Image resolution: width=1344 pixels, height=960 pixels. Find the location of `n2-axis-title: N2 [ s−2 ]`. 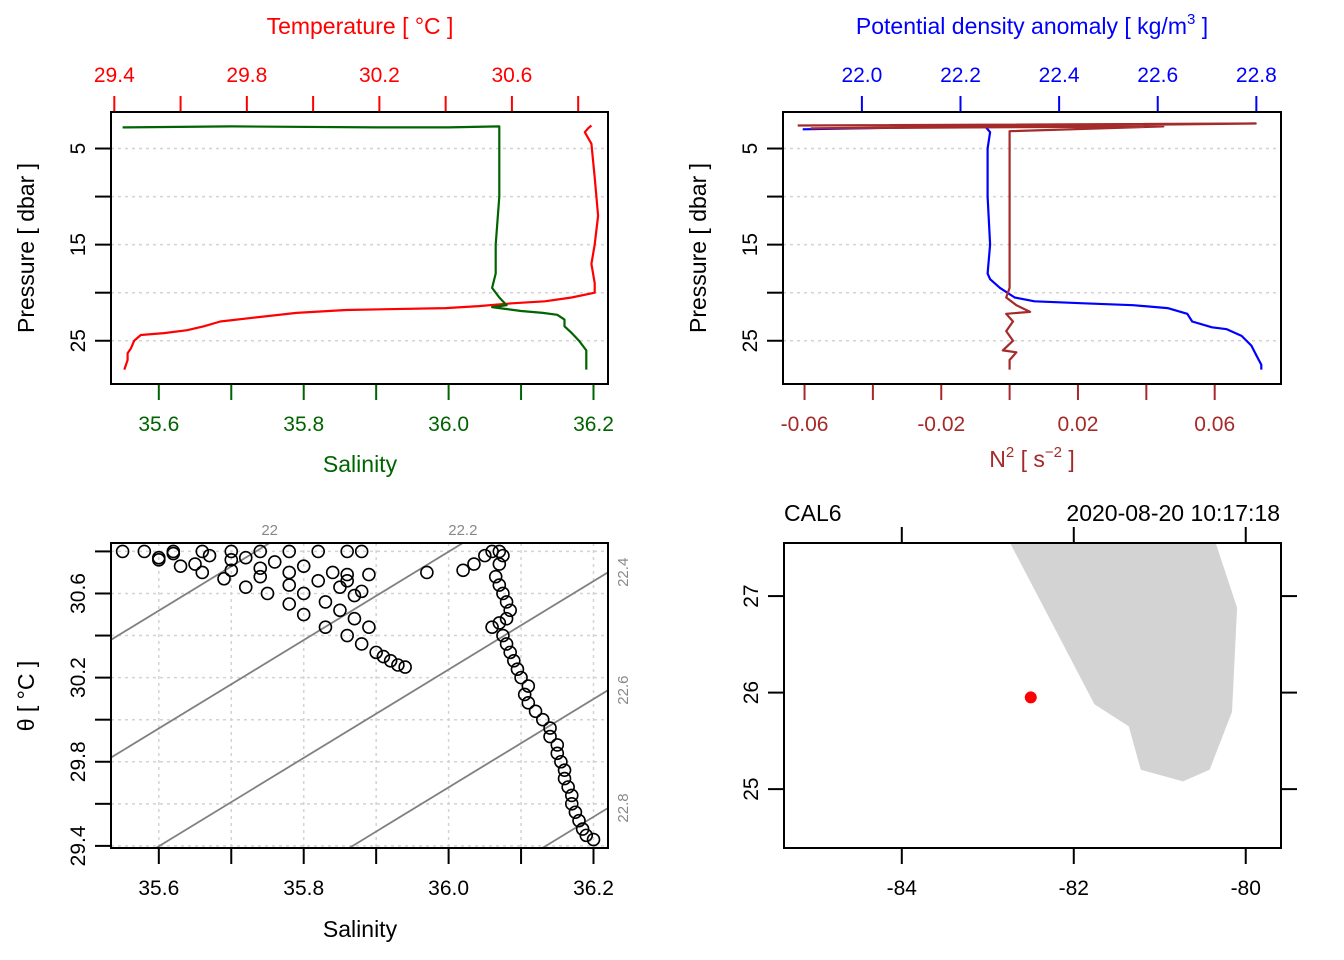

n2-axis-title: N2 [ s−2 ] is located at coordinates (1032, 458).